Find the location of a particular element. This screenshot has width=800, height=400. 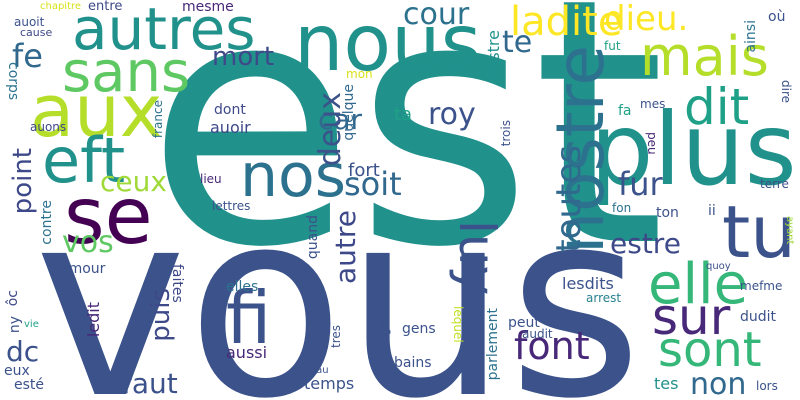

word-lettres: lettres is located at coordinates (231, 206).